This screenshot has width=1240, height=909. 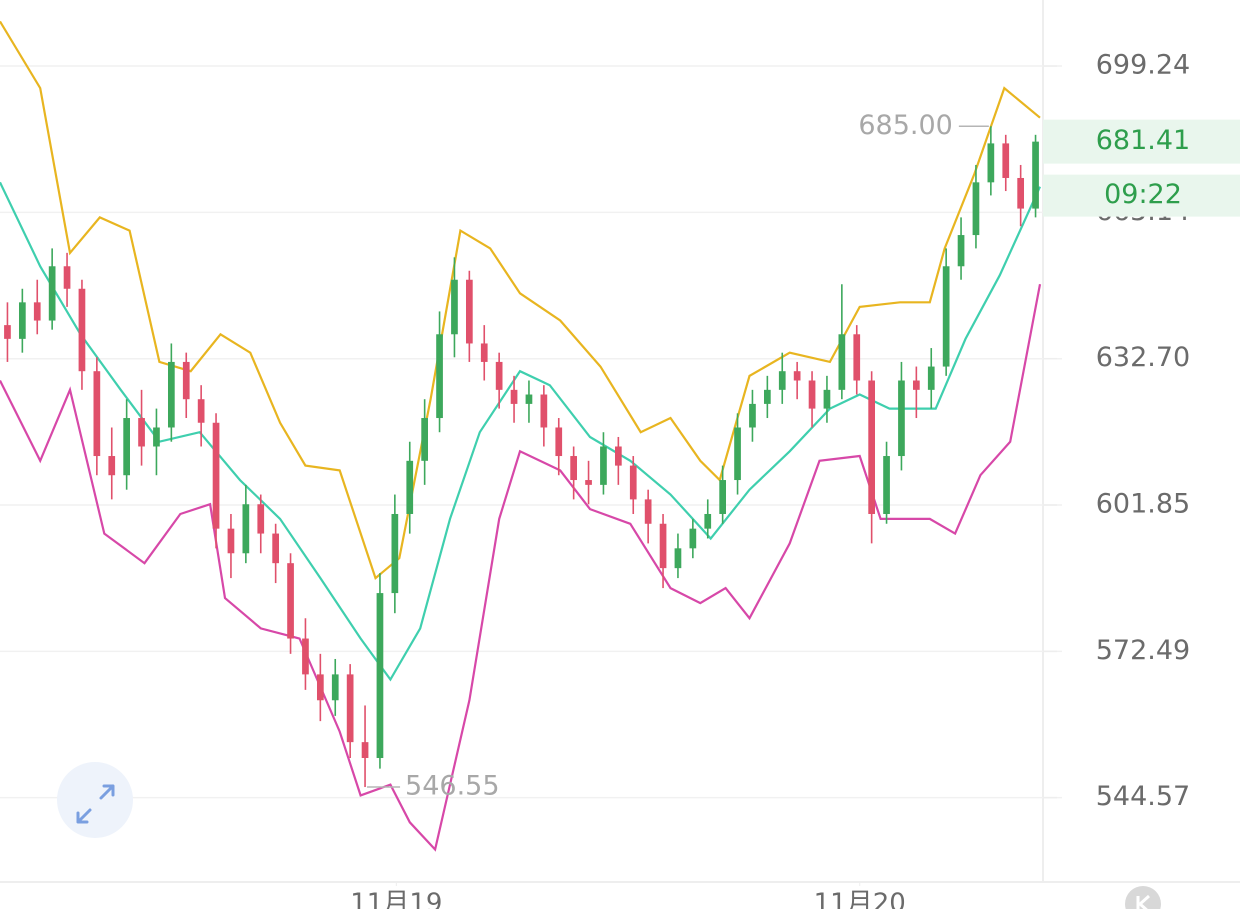 What do you see at coordinates (1143, 650) in the screenshot?
I see `y-tick-label: 572.49` at bounding box center [1143, 650].